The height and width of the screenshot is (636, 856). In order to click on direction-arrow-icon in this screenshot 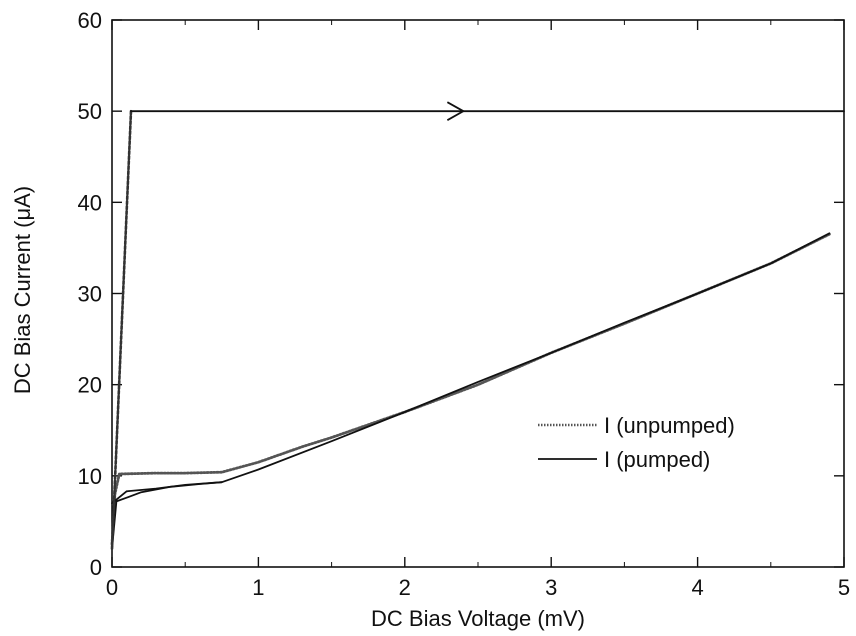, I will do `click(456, 111)`.